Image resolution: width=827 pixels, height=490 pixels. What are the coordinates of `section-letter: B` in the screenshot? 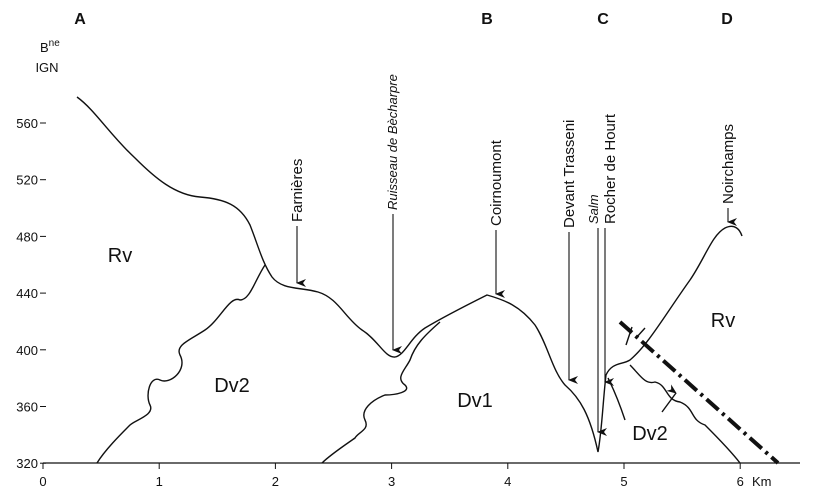 It's located at (487, 19).